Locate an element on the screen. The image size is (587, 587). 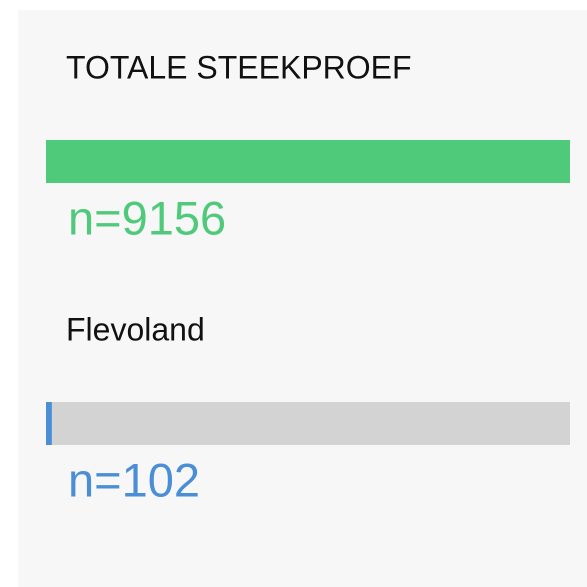
sample-size-label: n=9156 is located at coordinates (147, 217).